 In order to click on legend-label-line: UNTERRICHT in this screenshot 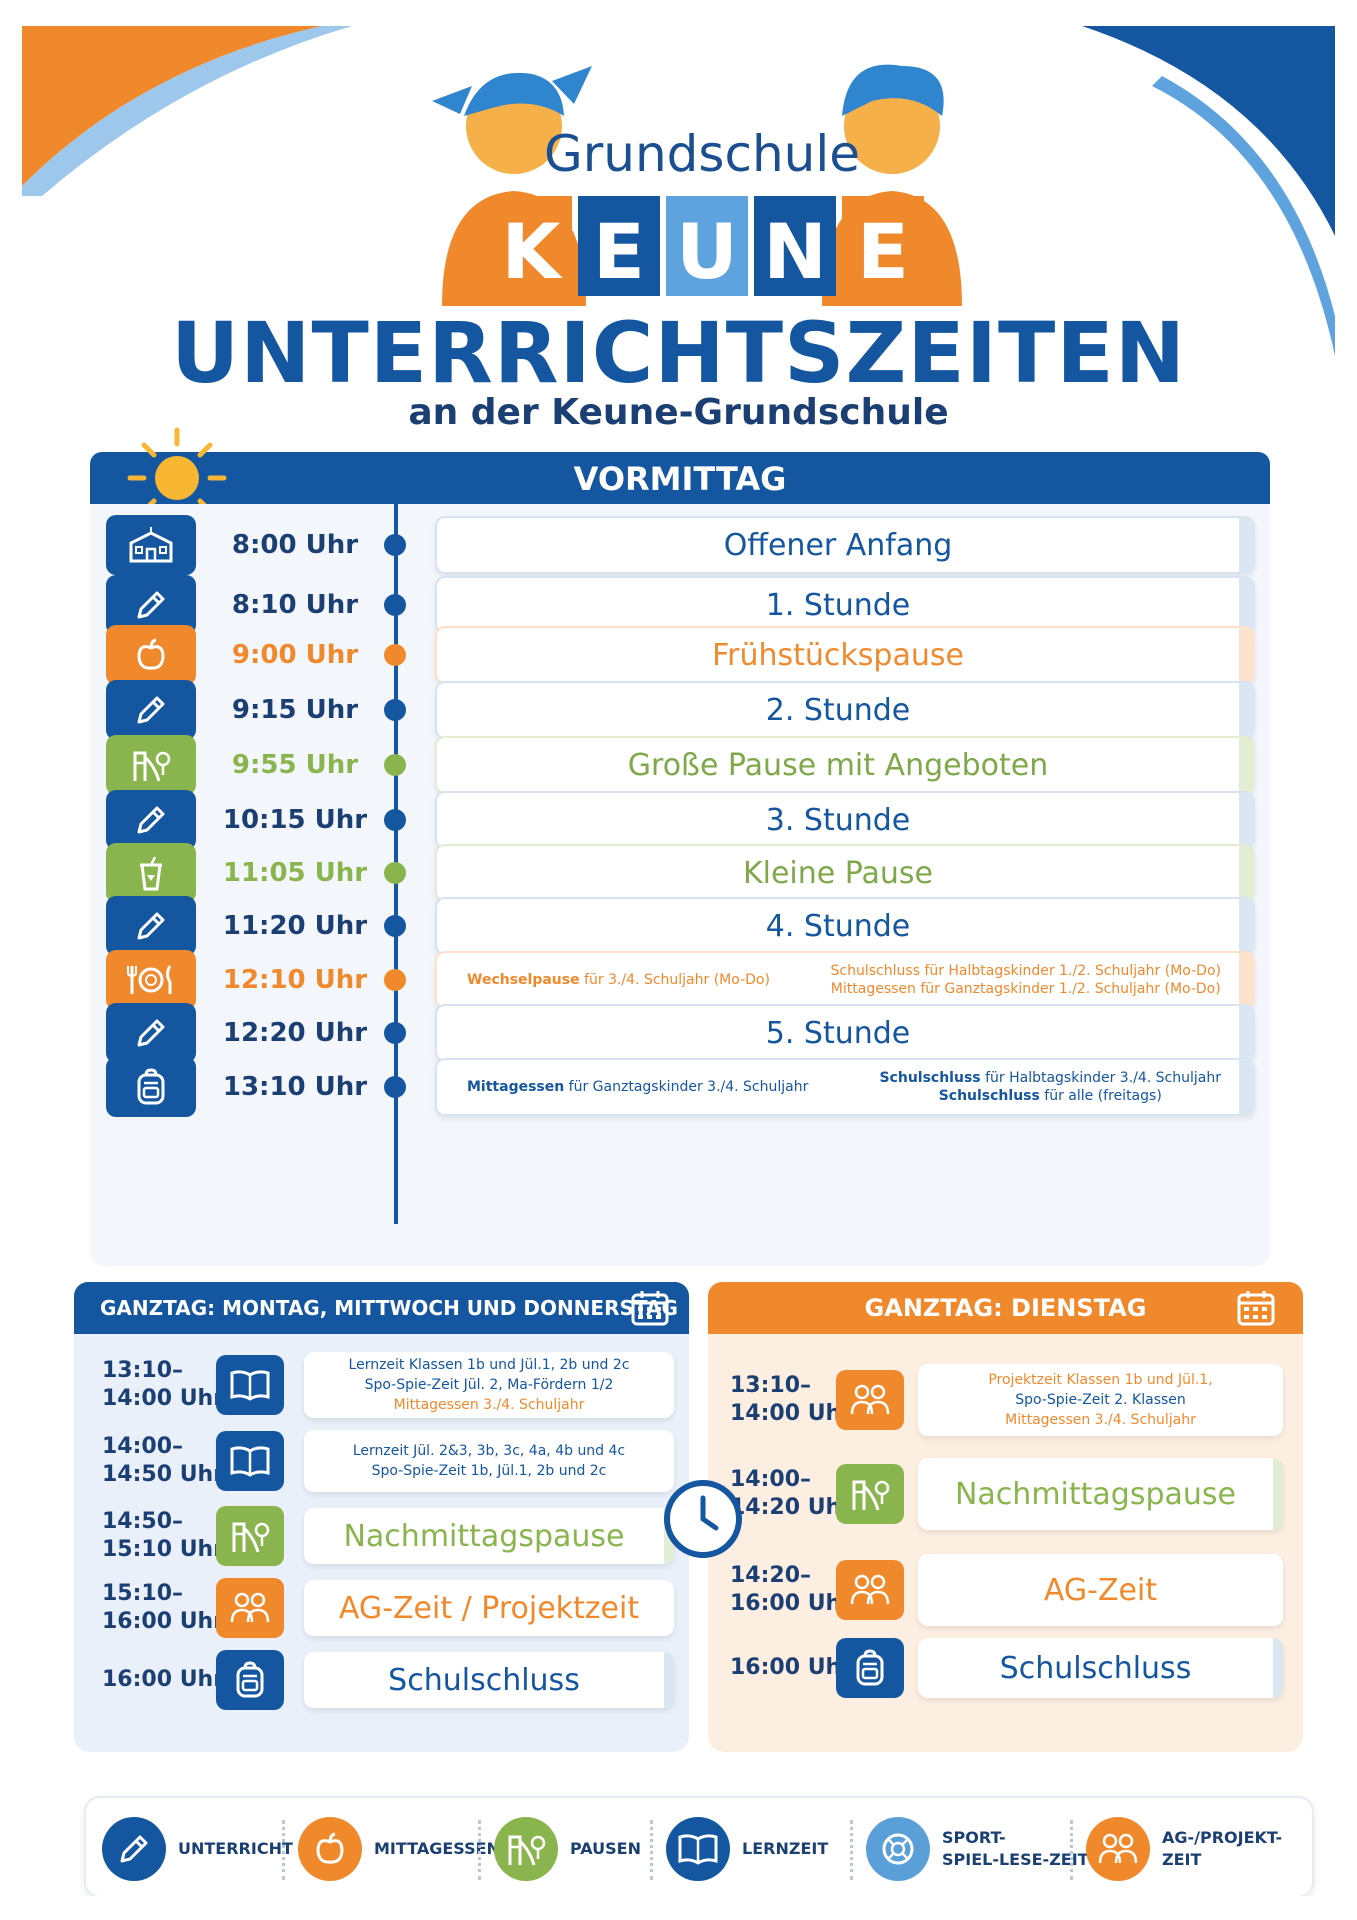, I will do `click(235, 1848)`.